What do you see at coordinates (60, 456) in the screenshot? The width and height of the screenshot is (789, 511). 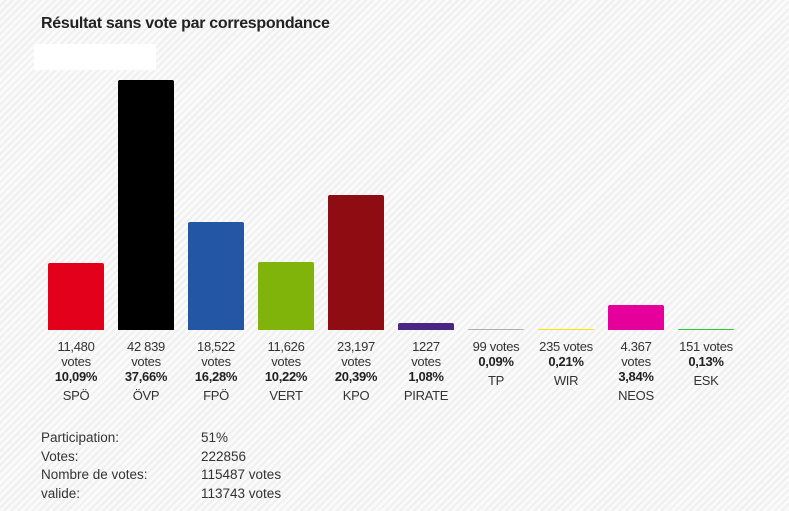 I see `stat-label: Votes:` at bounding box center [60, 456].